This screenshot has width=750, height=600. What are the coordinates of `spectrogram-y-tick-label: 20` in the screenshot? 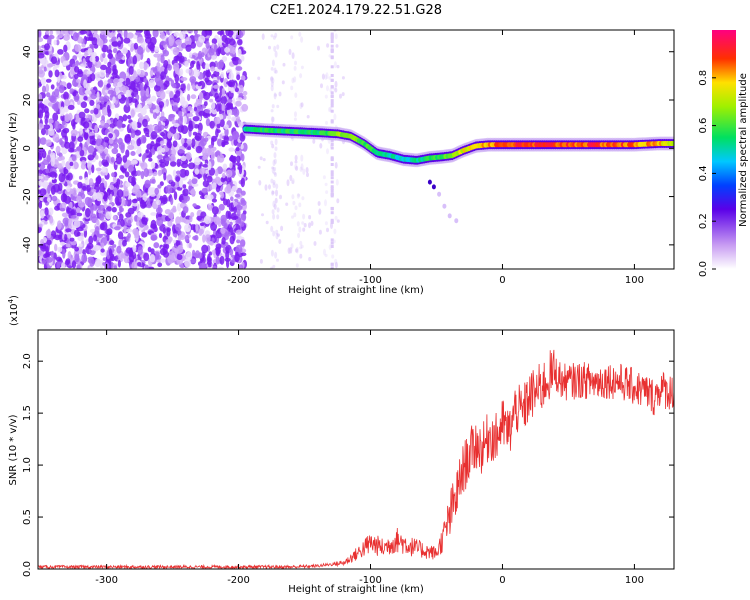 It's located at (27, 100).